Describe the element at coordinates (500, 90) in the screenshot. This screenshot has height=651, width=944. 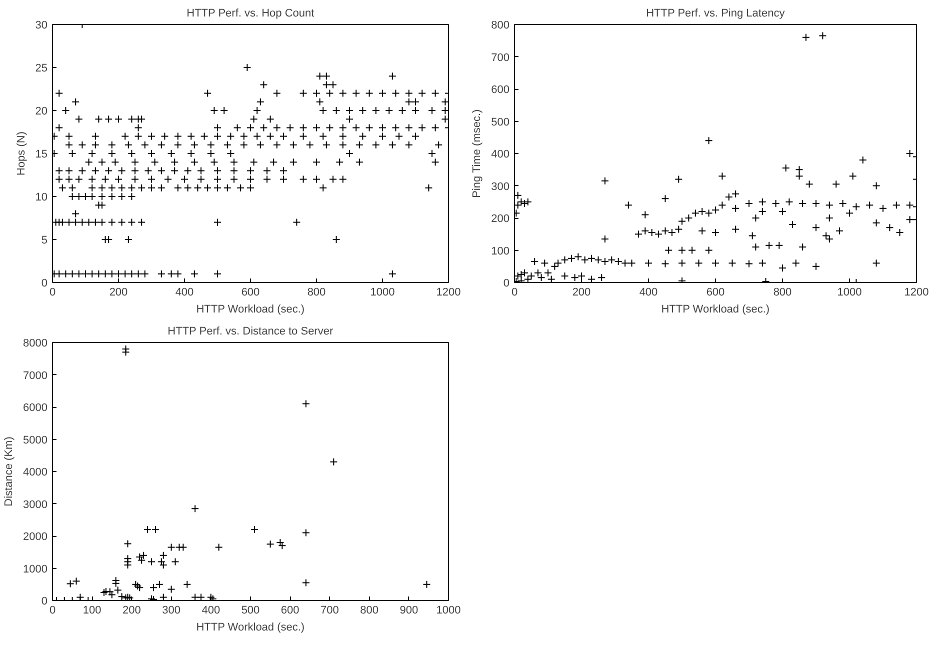
I see `y-tick-label: 600` at that location.